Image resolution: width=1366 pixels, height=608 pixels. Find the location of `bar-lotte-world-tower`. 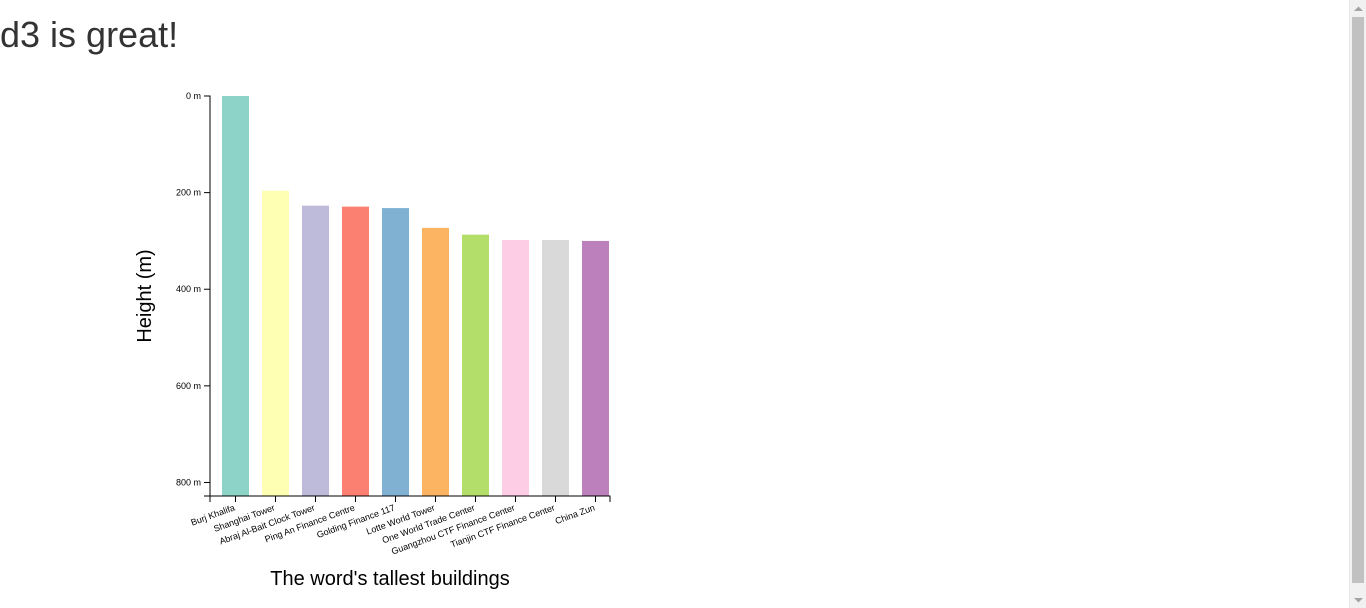

bar-lotte-world-tower is located at coordinates (435, 361).